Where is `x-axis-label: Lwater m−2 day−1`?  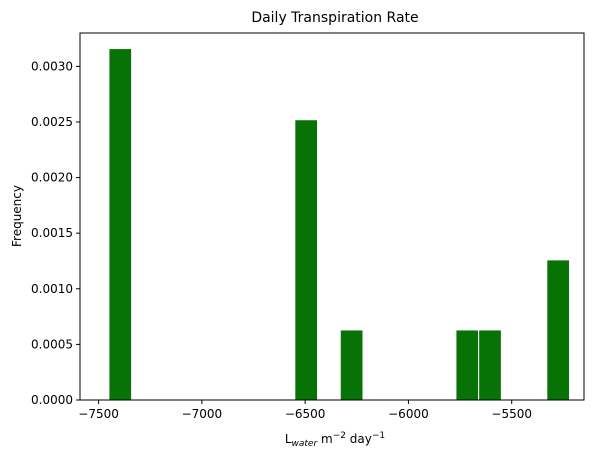
x-axis-label: Lwater m−2 day−1 is located at coordinates (335, 440).